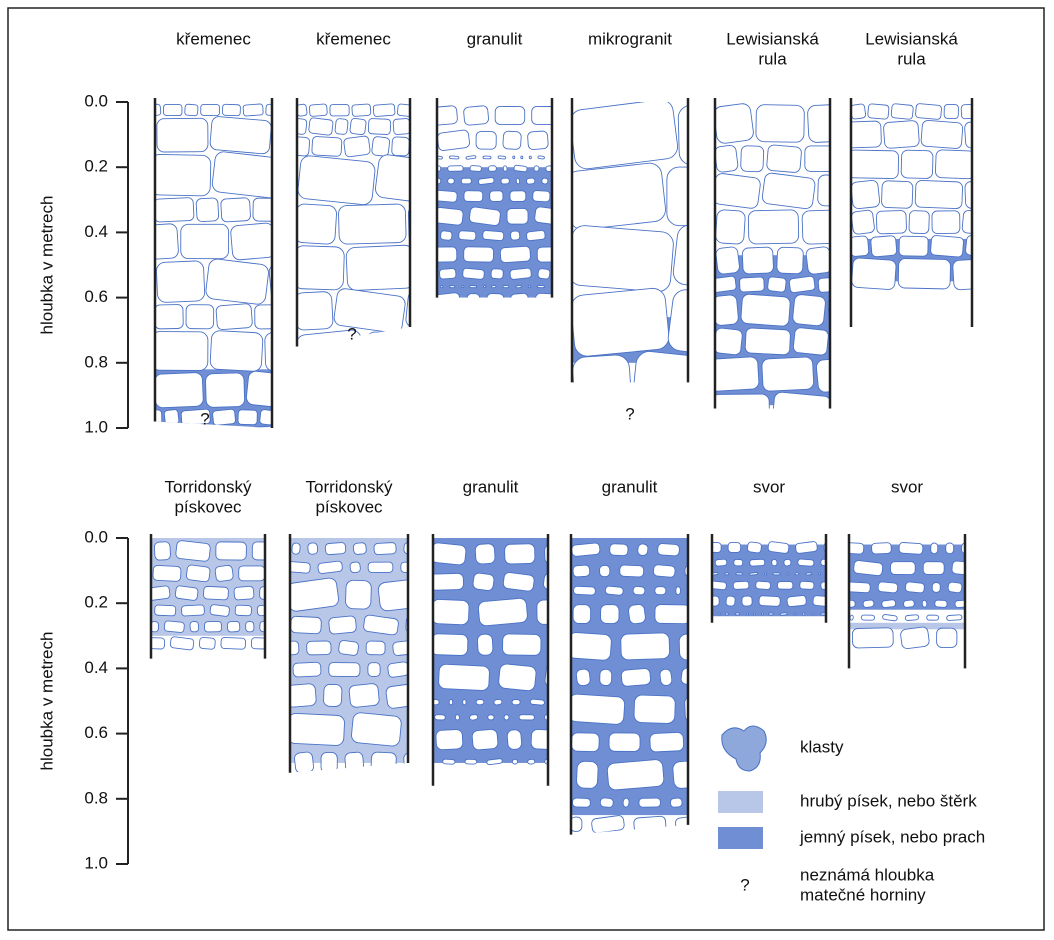 The image size is (1054, 940). I want to click on profile-label: granulit, so click(491, 486).